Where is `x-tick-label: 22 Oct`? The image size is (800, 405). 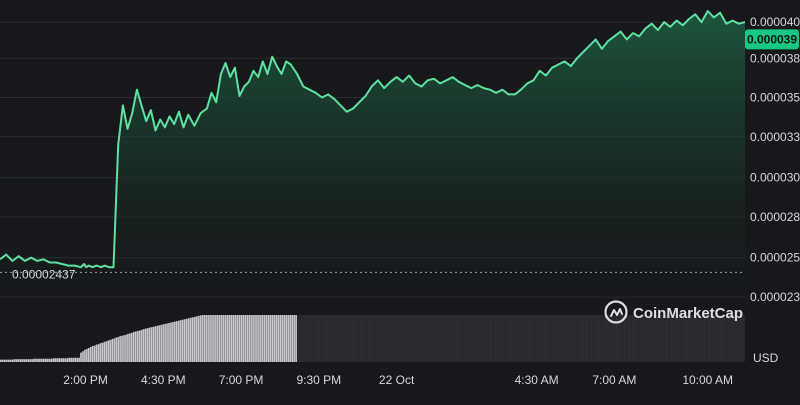 x-tick-label: 22 Oct is located at coordinates (397, 380).